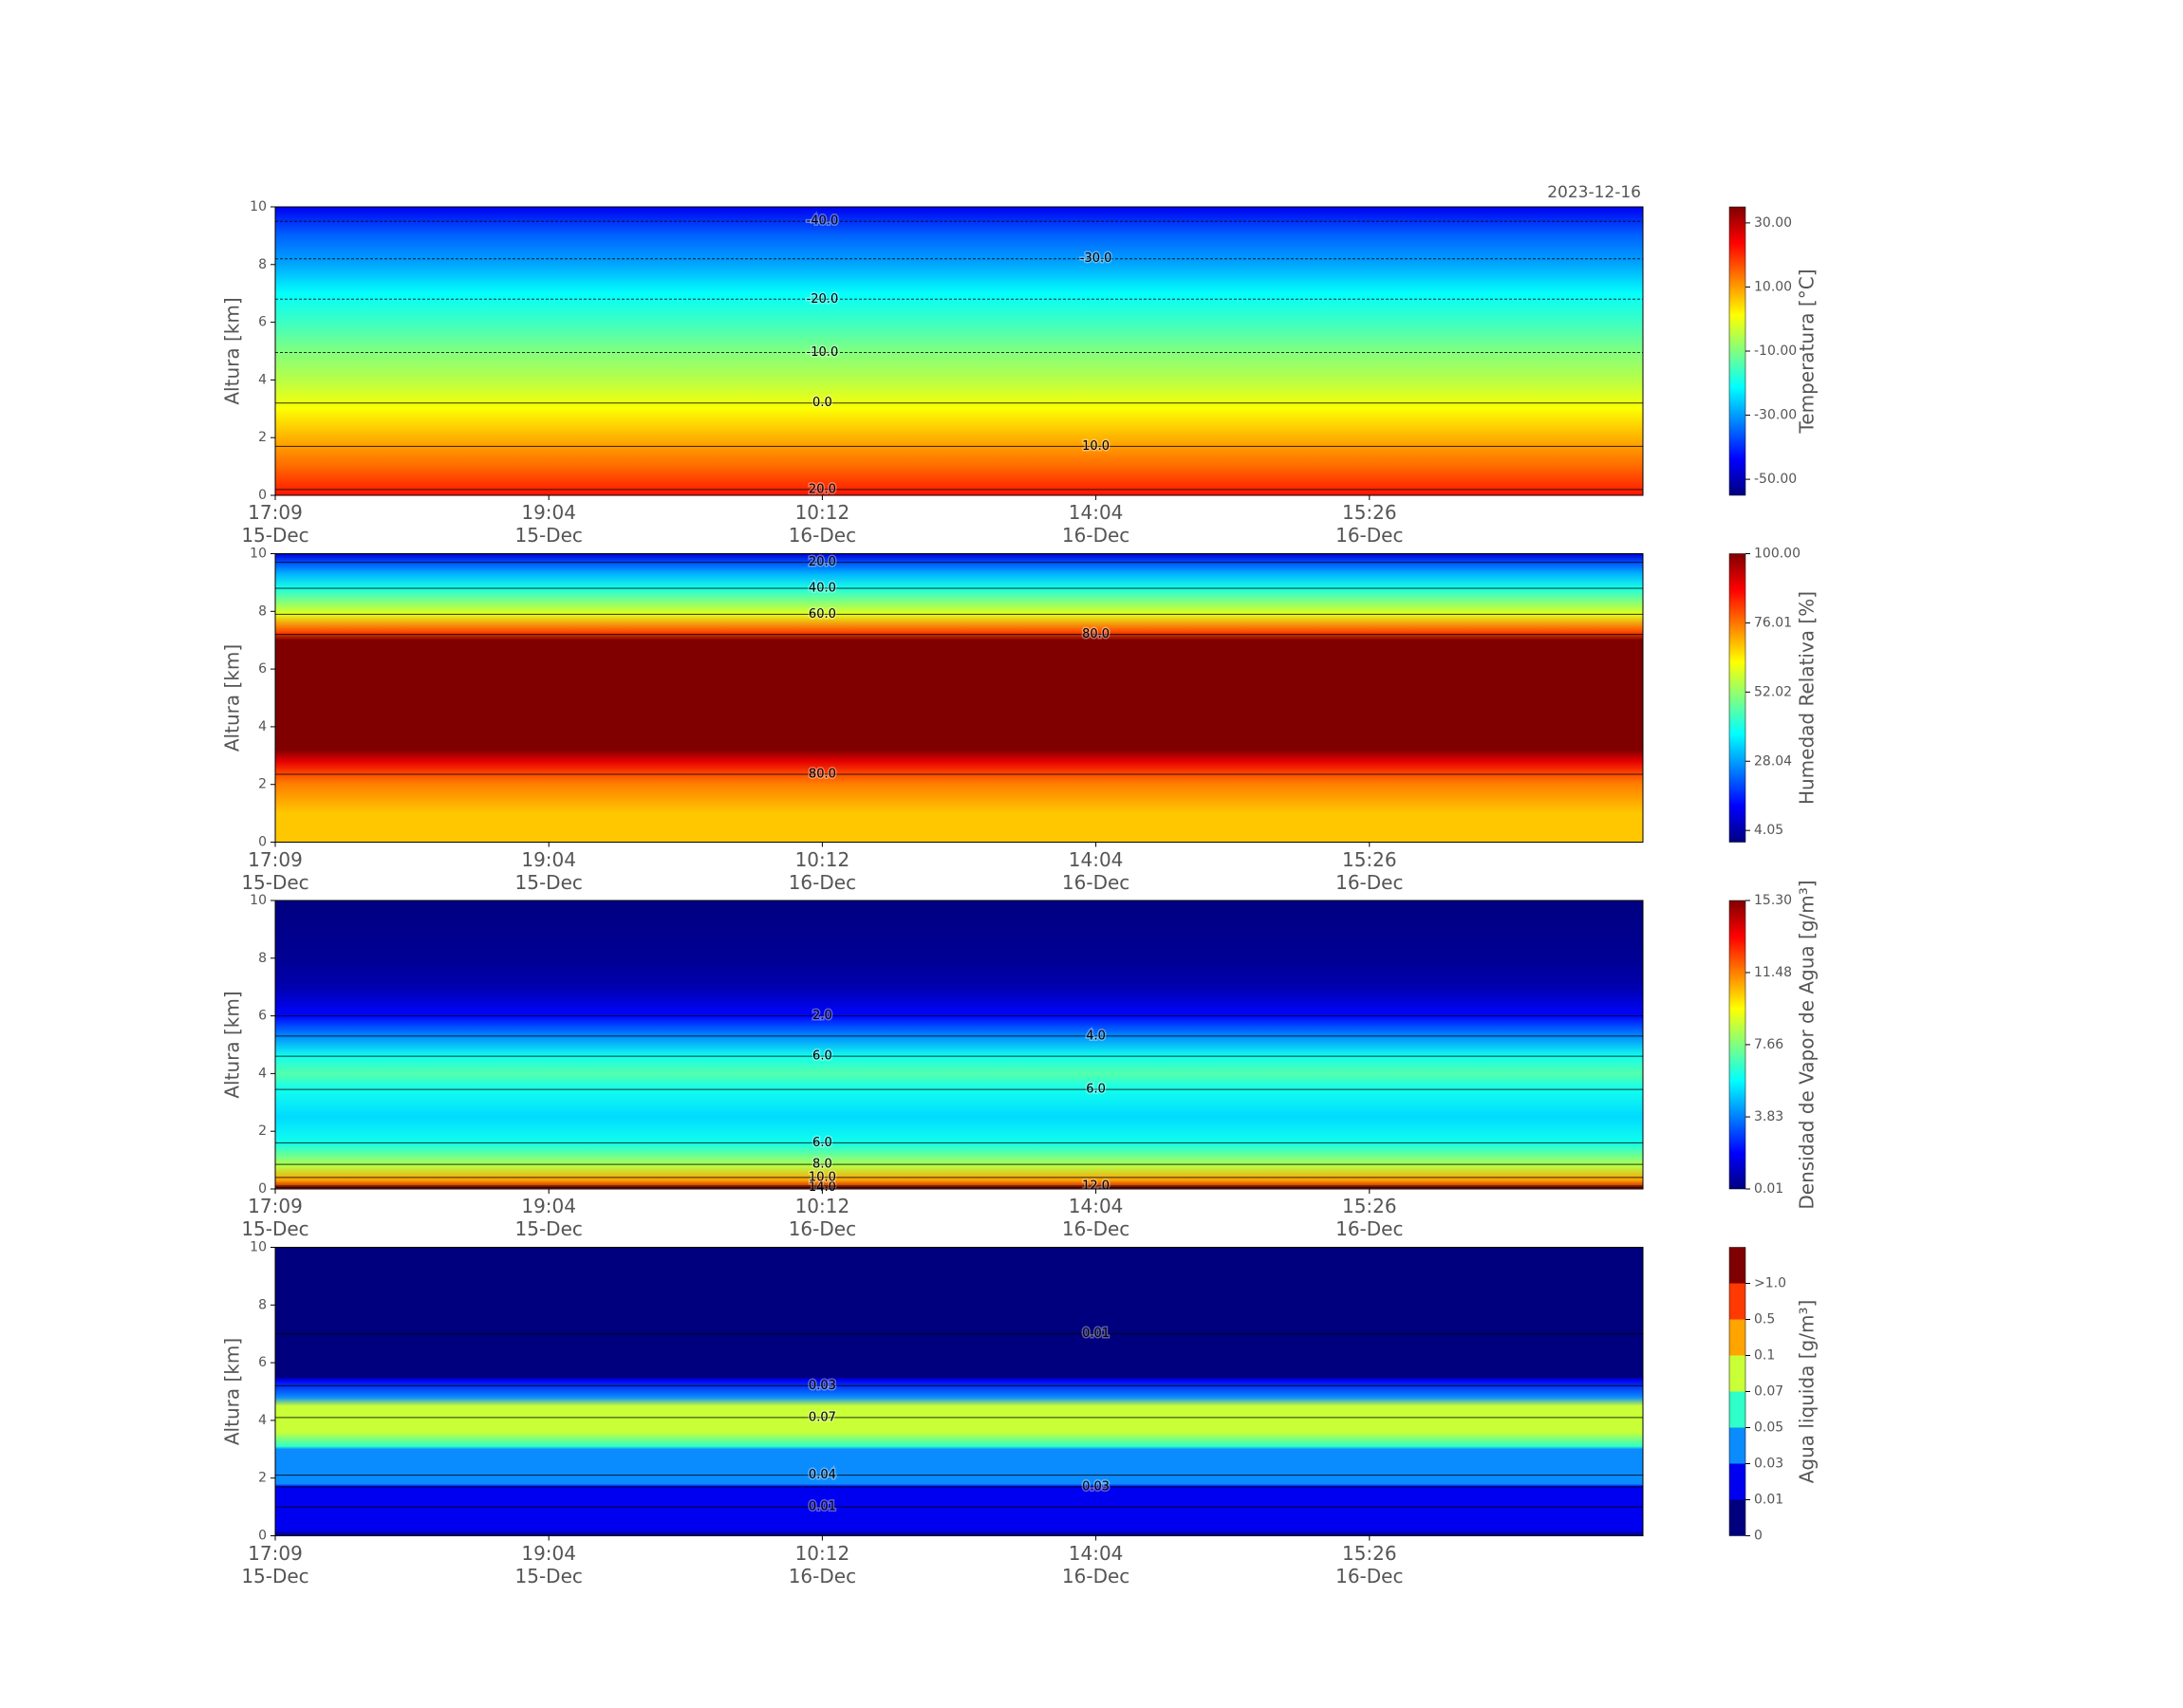 This screenshot has width=2183, height=1708. Describe the element at coordinates (1777, 554) in the screenshot. I see `colorbar-tick-label: 100.00` at that location.